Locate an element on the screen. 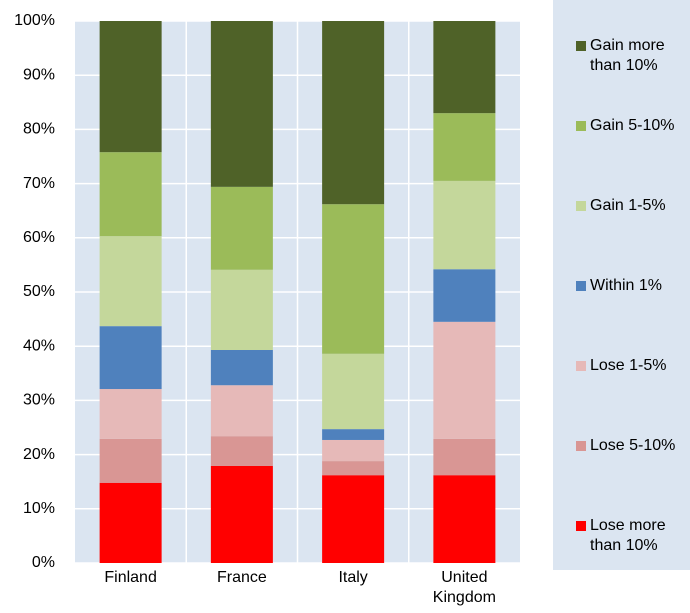  y-tick-label: 70% is located at coordinates (39, 183).